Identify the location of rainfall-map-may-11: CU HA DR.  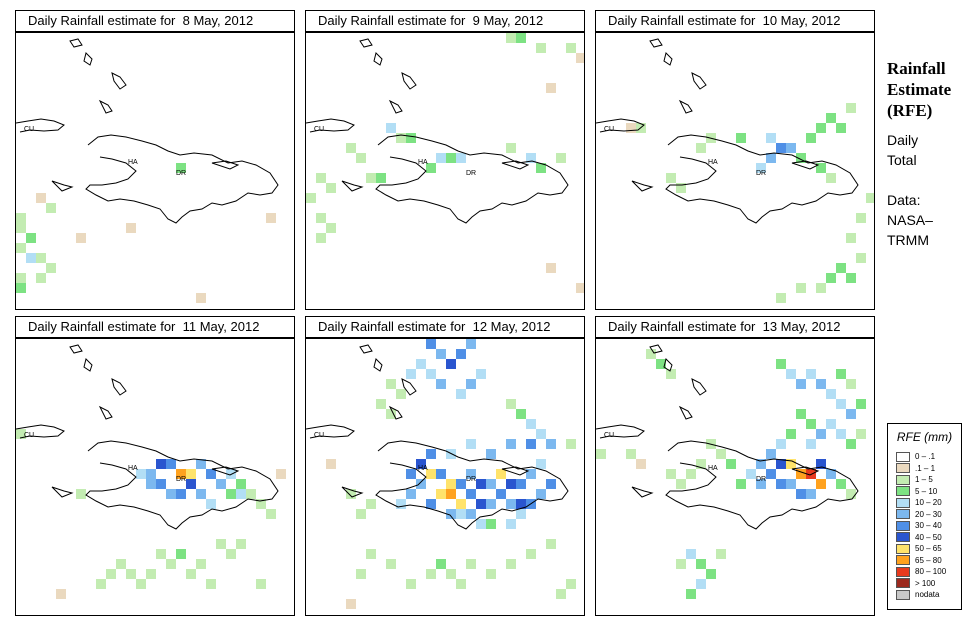
(155, 477).